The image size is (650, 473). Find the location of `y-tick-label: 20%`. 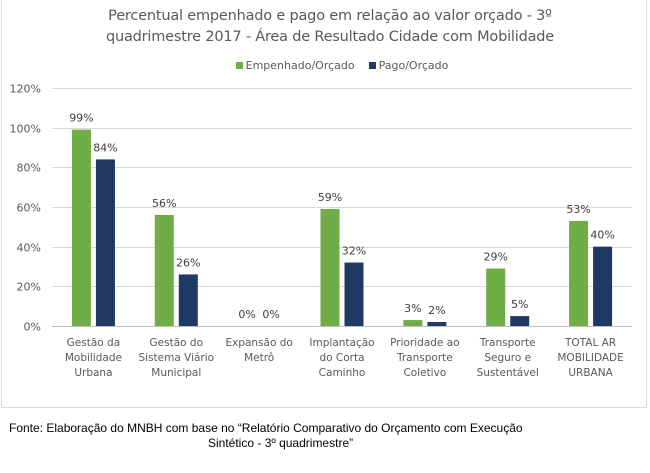

y-tick-label: 20% is located at coordinates (29, 287).